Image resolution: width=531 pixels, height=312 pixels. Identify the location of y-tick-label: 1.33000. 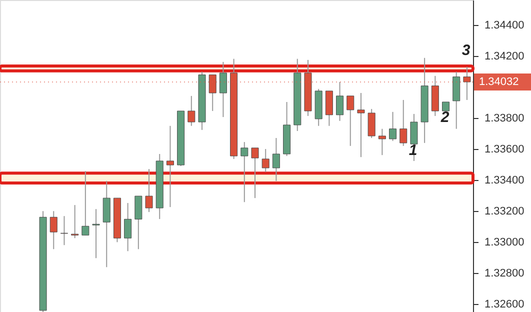
(504, 242).